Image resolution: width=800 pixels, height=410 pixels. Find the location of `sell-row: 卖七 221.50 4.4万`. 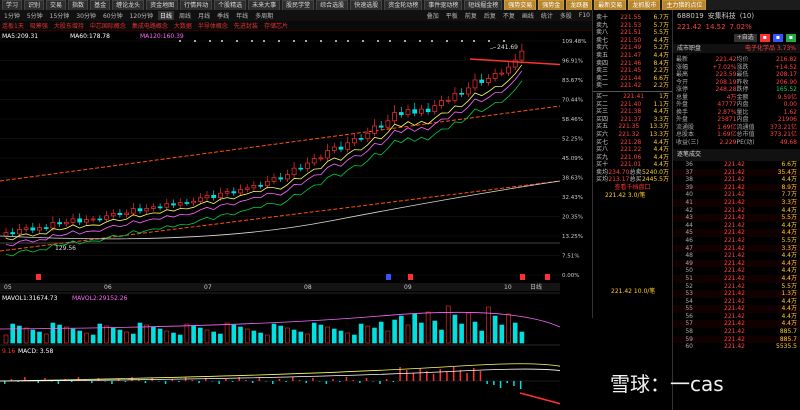

sell-row: 卖七 221.50 4.4万 is located at coordinates (632, 41).